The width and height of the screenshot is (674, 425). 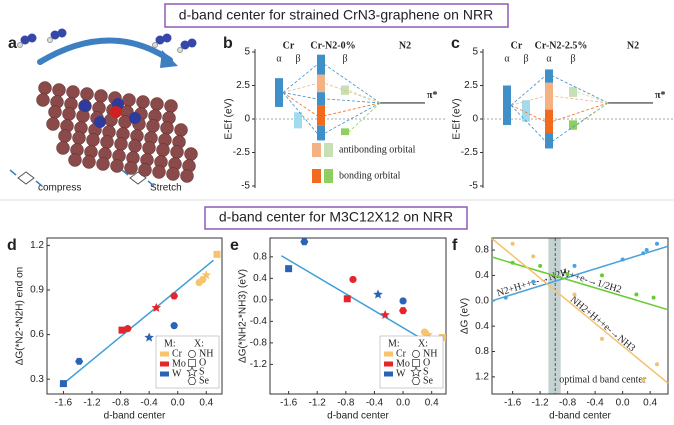 I want to click on y-tick-label: -0.8, so click(x=259, y=343).